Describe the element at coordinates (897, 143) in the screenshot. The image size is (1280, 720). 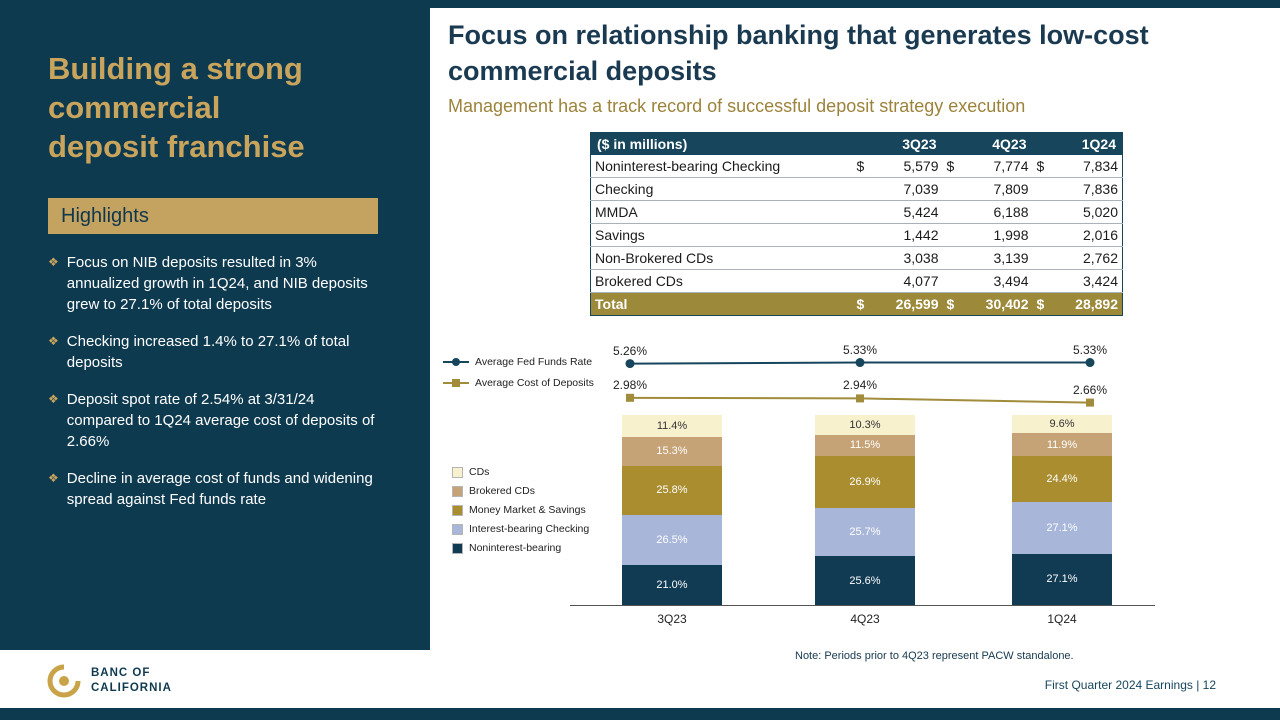
I see `table-header-quarter: 3Q23` at that location.